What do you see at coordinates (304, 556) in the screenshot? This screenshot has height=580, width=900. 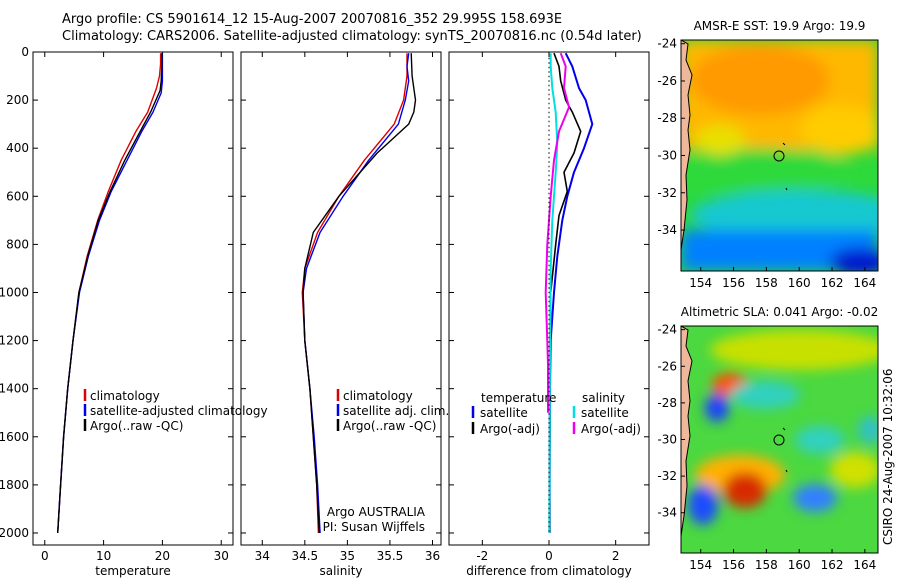 I see `salinity-xtick-label: 34.5` at bounding box center [304, 556].